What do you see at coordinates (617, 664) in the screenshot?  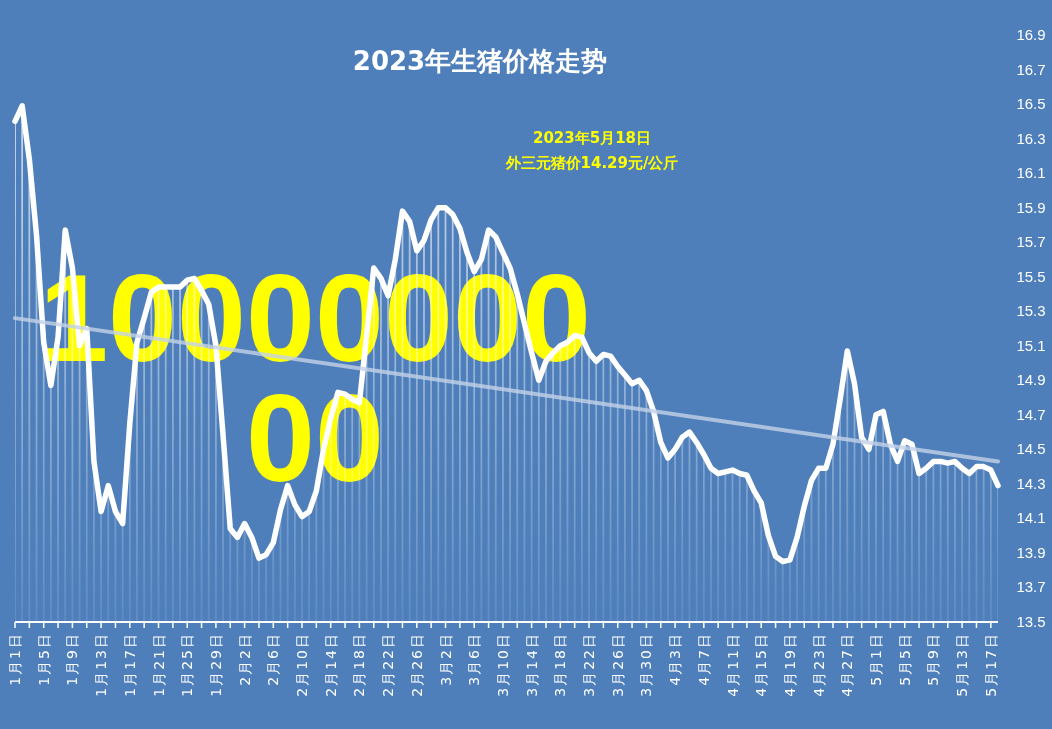 I see `x-tick-label: 3月26日` at bounding box center [617, 664].